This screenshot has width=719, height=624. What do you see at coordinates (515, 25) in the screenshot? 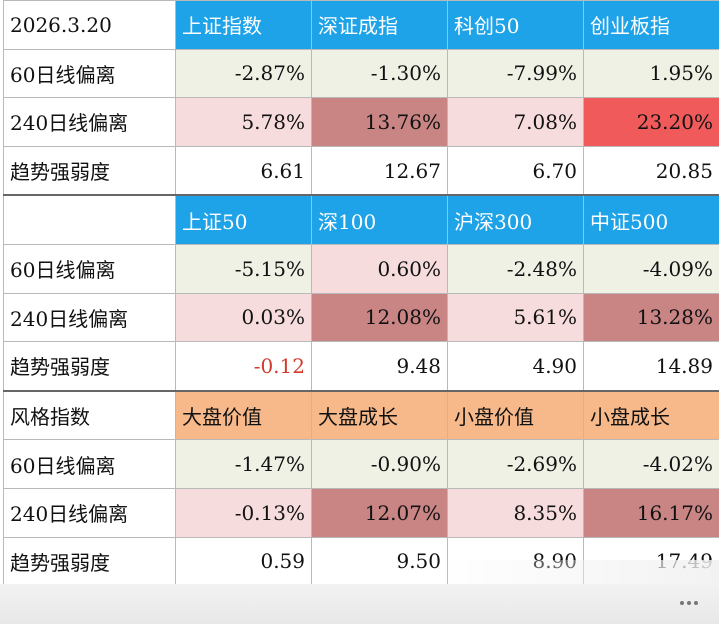
I see `index-name-header: 科创50` at bounding box center [515, 25].